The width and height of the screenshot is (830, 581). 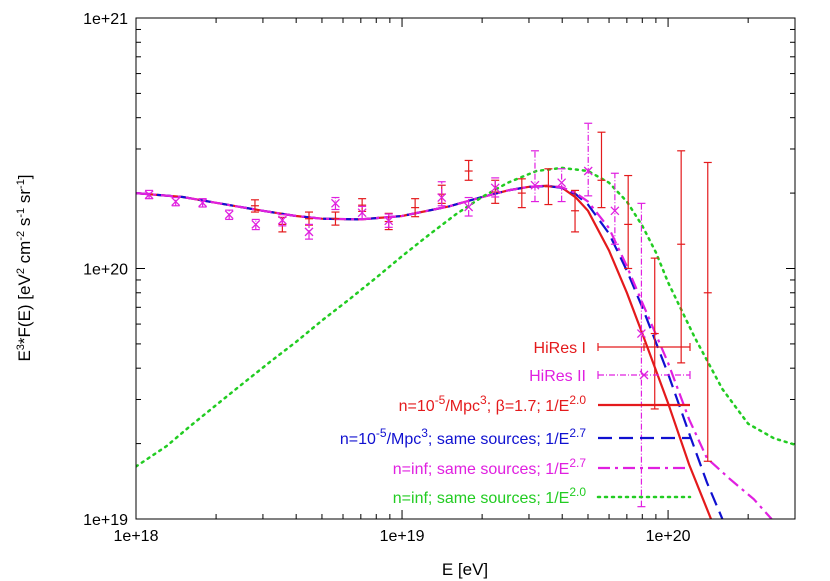 I want to click on legend-entry: n=10-5/Mpc3; β=1.7; 1/E2.0, so click(x=544, y=404).